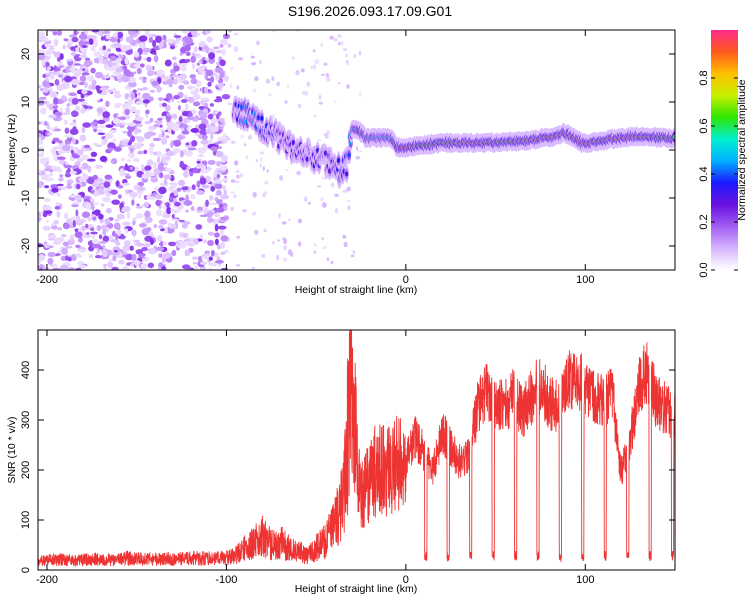 This screenshot has height=600, width=750. Describe the element at coordinates (406, 280) in the screenshot. I see `spectrogram-x-tick-label: 0` at that location.